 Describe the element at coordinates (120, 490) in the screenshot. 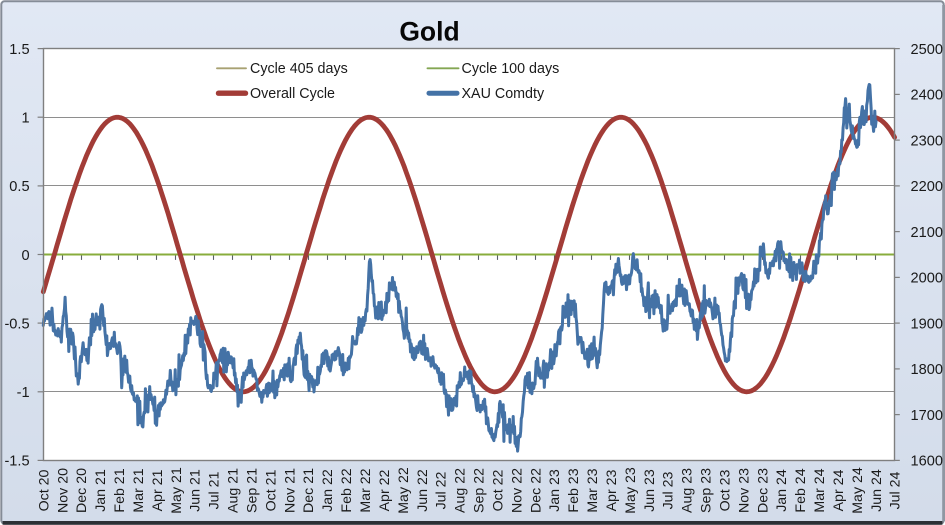

I see `svg-text: Feb 21` at that location.